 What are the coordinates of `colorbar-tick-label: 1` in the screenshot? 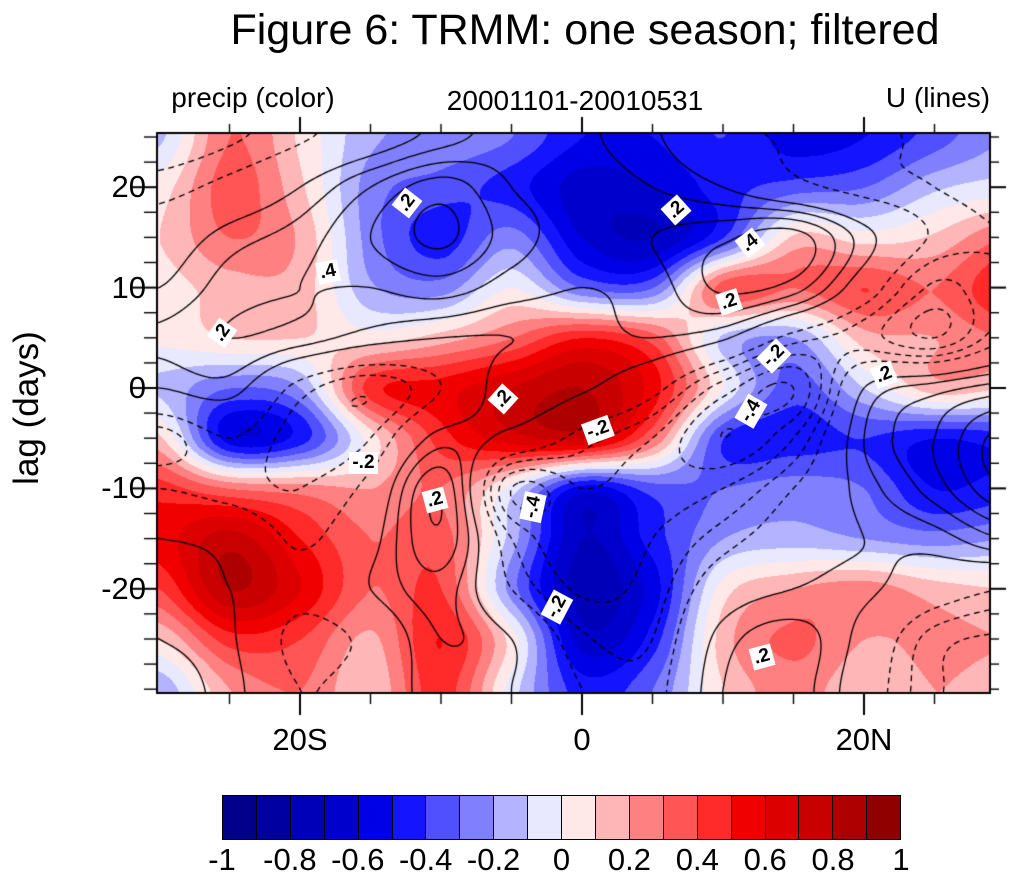 It's located at (901, 859).